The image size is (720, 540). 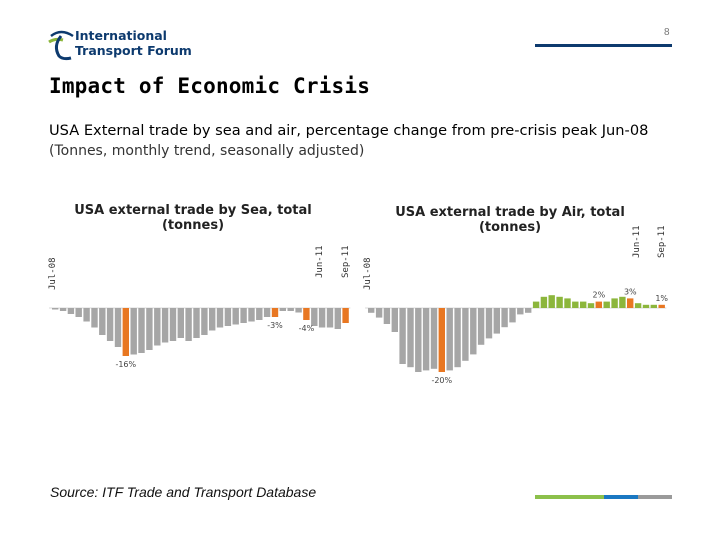 What do you see at coordinates (193, 210) in the screenshot?
I see `chart-title-line-1: USA external trade by Sea, total` at bounding box center [193, 210].